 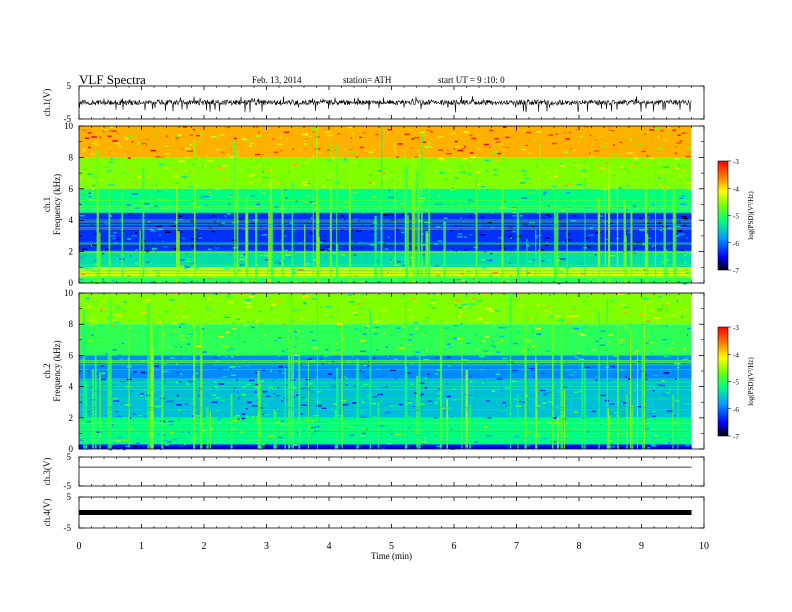 What do you see at coordinates (373, 102) in the screenshot?
I see `ch1_waveform-panel: 5-5ch.1(V)` at bounding box center [373, 102].